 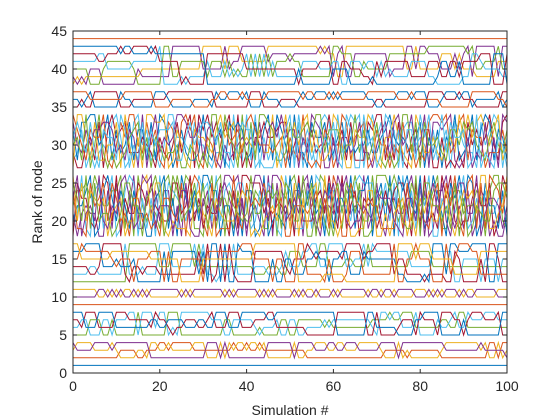 I want to click on x-tick-label: 40, so click(x=247, y=386).